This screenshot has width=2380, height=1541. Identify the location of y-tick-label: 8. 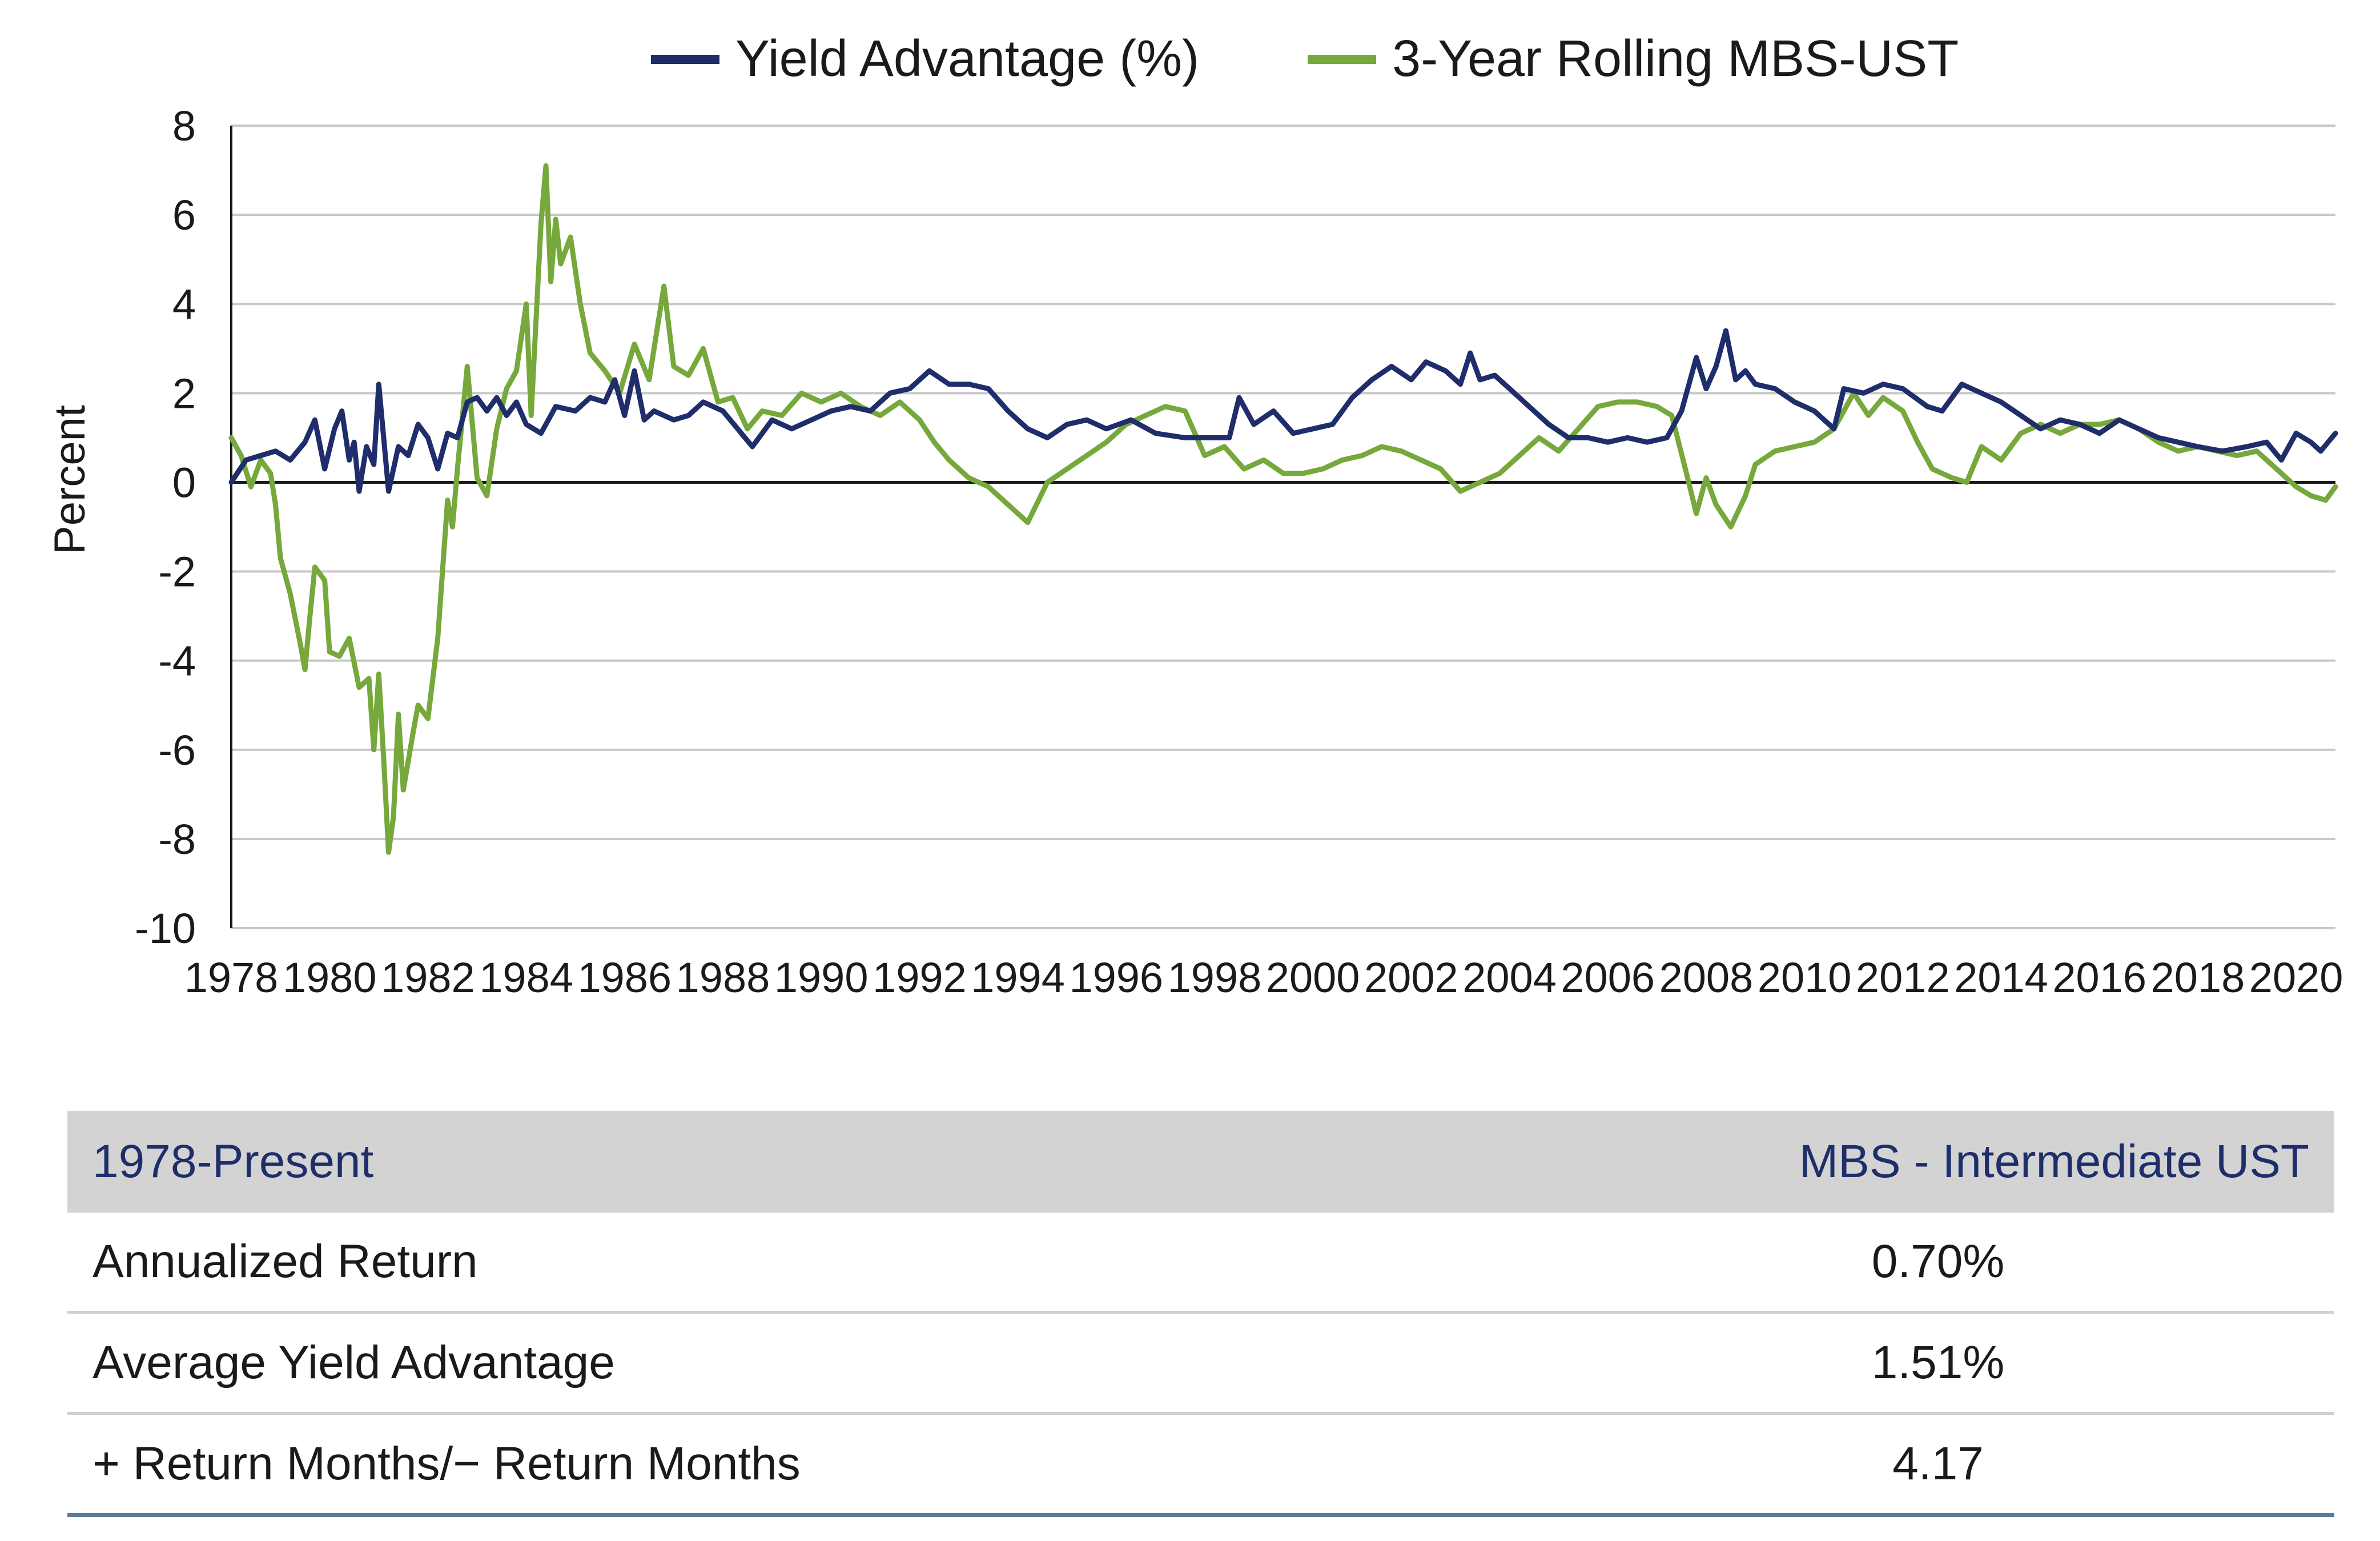
(184, 126).